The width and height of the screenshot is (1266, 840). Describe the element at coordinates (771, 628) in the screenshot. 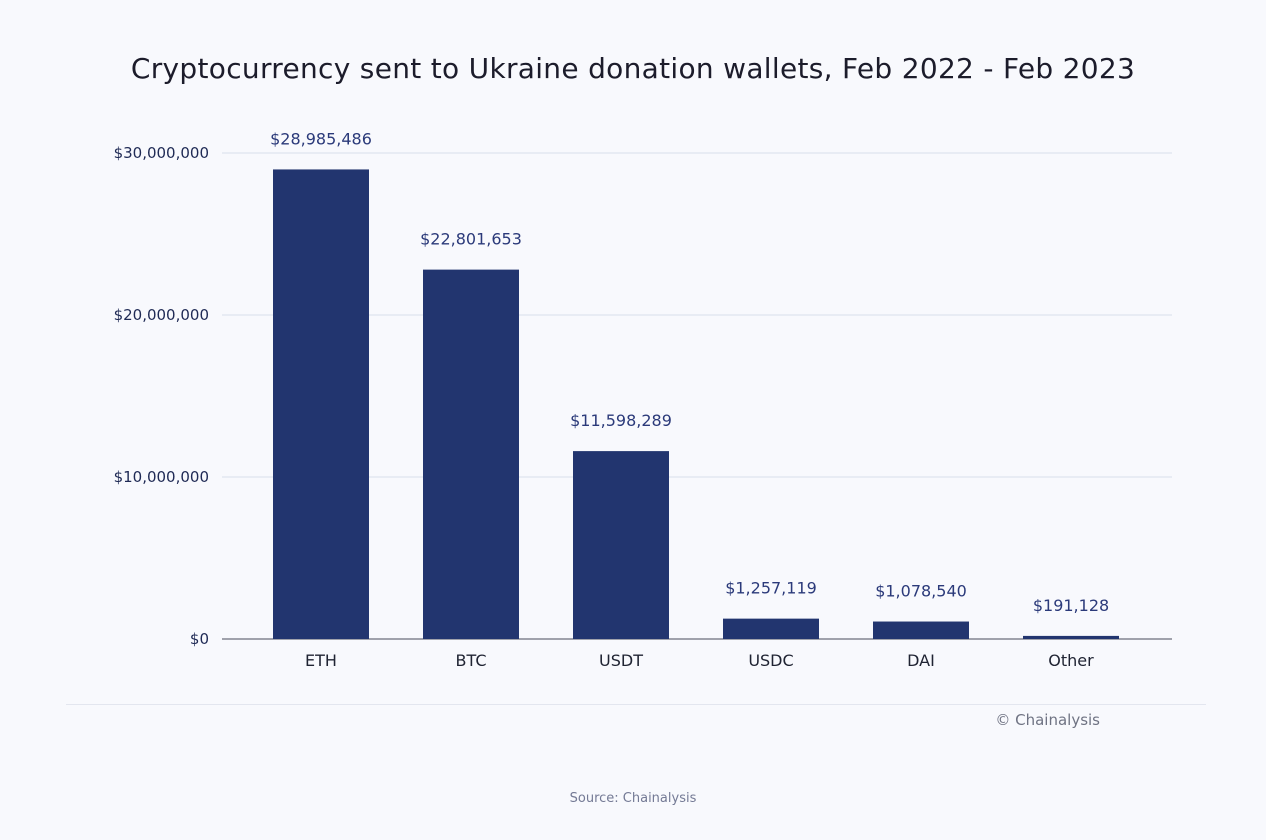

I see `bar-usdc` at that location.